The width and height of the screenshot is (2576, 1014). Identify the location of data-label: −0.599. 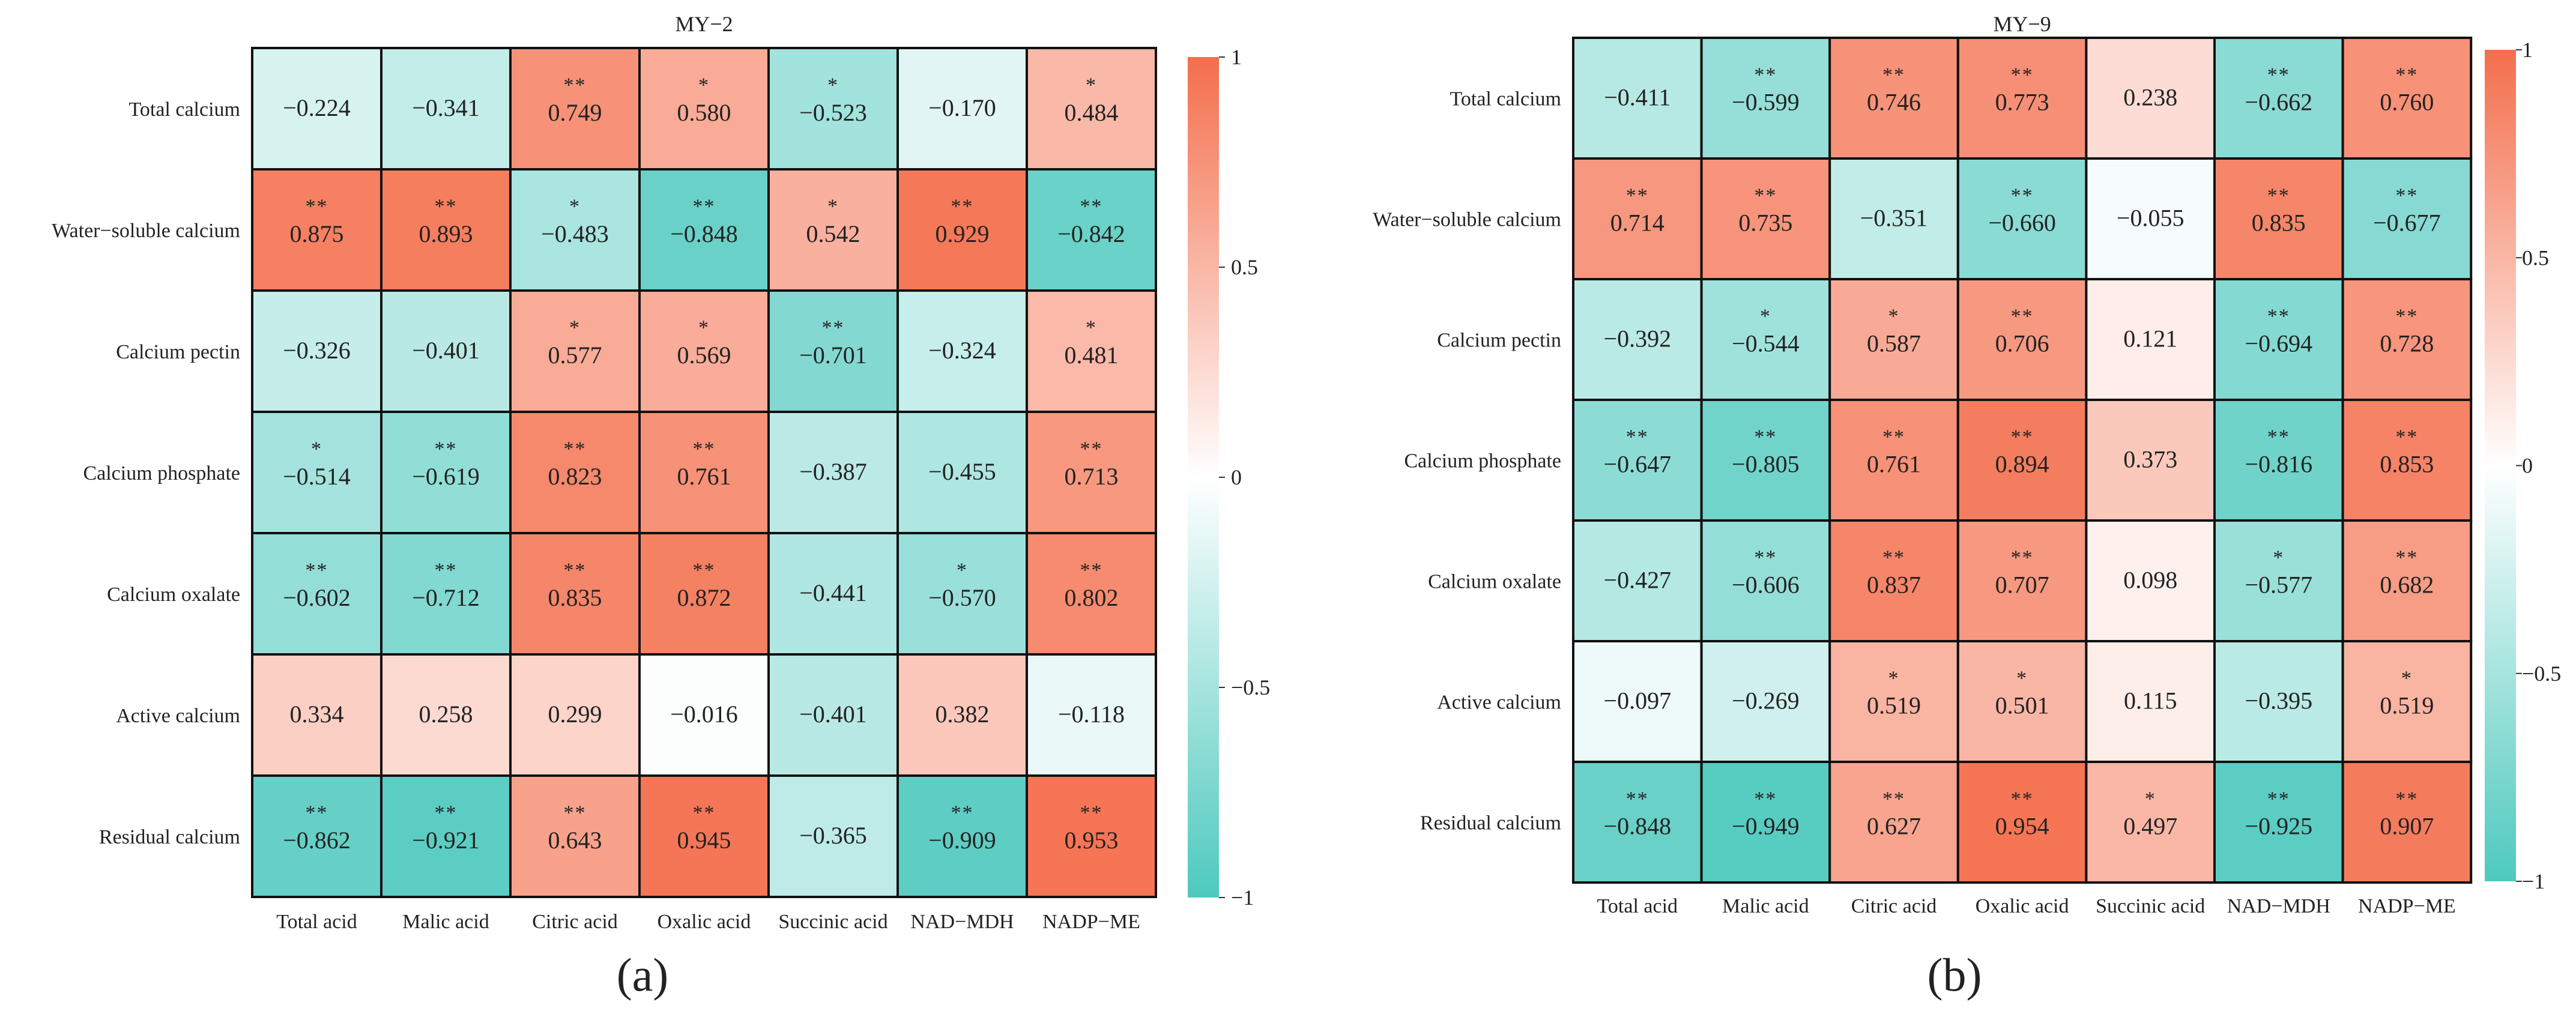
(1766, 102).